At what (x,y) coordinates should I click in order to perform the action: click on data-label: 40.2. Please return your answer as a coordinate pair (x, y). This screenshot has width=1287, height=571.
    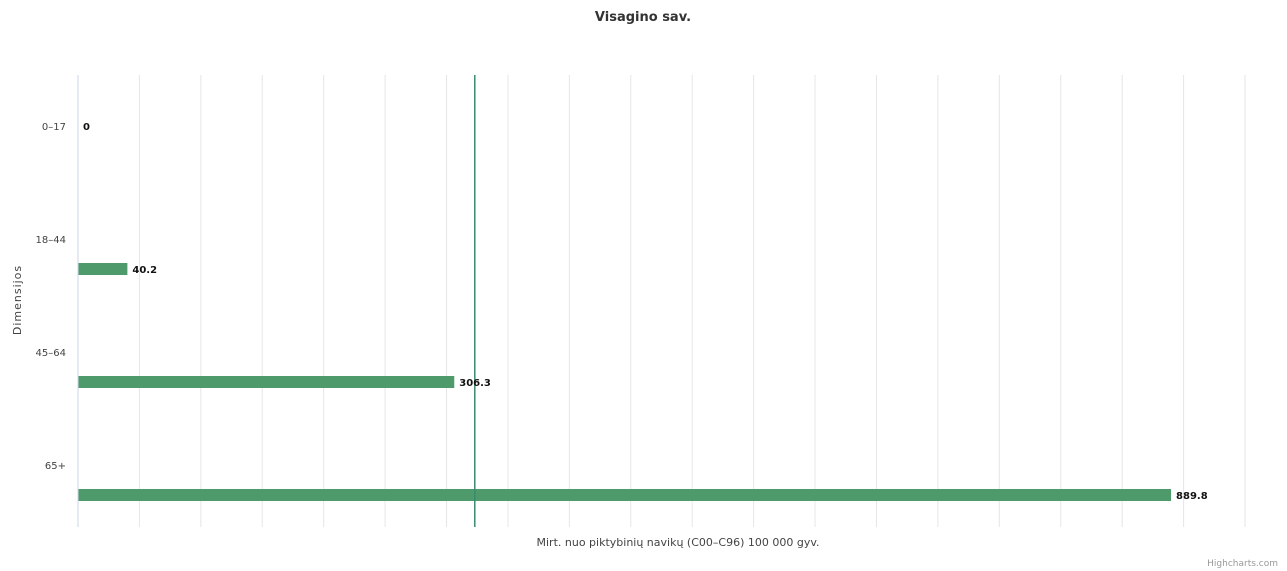
    Looking at the image, I should click on (144, 270).